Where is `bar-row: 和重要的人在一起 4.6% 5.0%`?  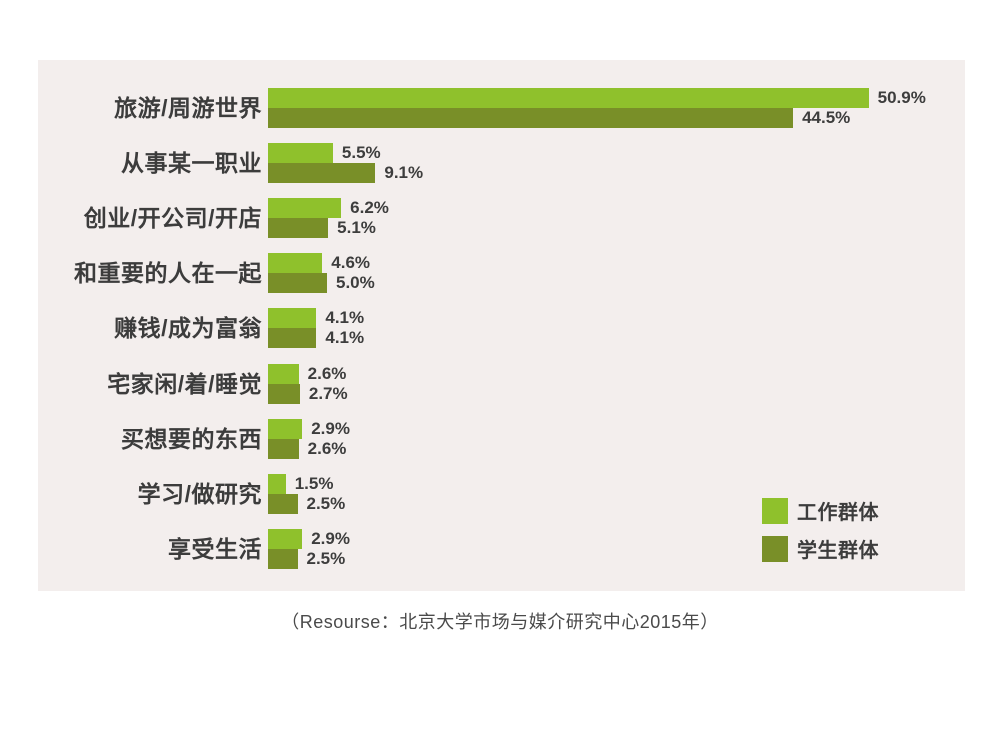
bar-row: 和重要的人在一起 4.6% 5.0% is located at coordinates (501, 273).